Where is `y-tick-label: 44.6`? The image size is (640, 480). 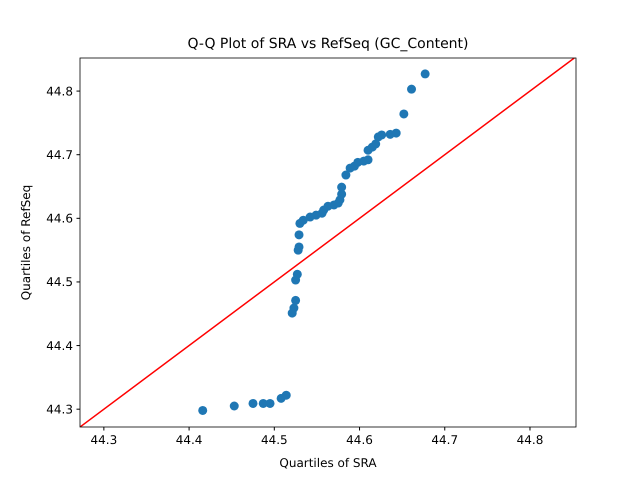
y-tick-label: 44.6 is located at coordinates (59, 219).